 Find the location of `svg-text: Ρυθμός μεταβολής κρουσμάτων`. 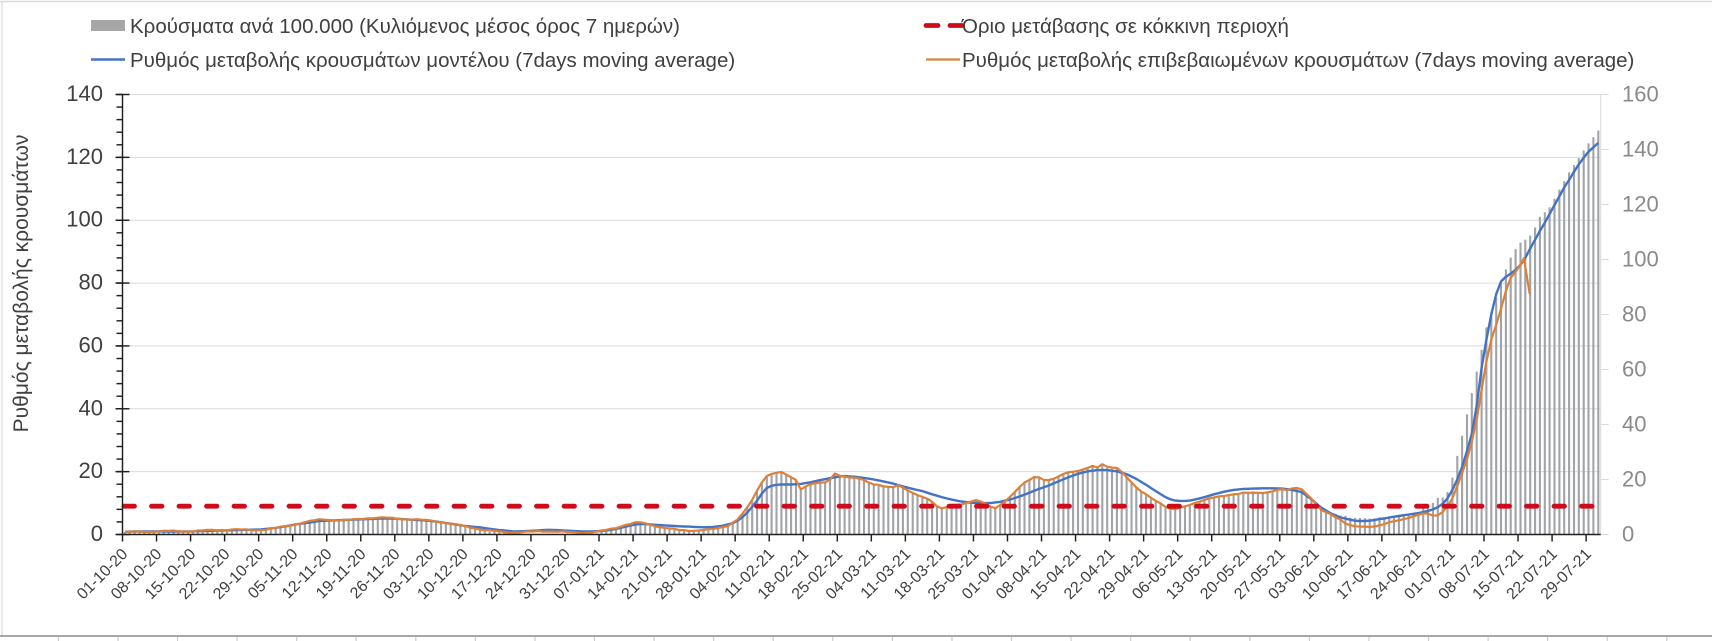

svg-text: Ρυθμός μεταβολής κρουσμάτων is located at coordinates (21, 284).